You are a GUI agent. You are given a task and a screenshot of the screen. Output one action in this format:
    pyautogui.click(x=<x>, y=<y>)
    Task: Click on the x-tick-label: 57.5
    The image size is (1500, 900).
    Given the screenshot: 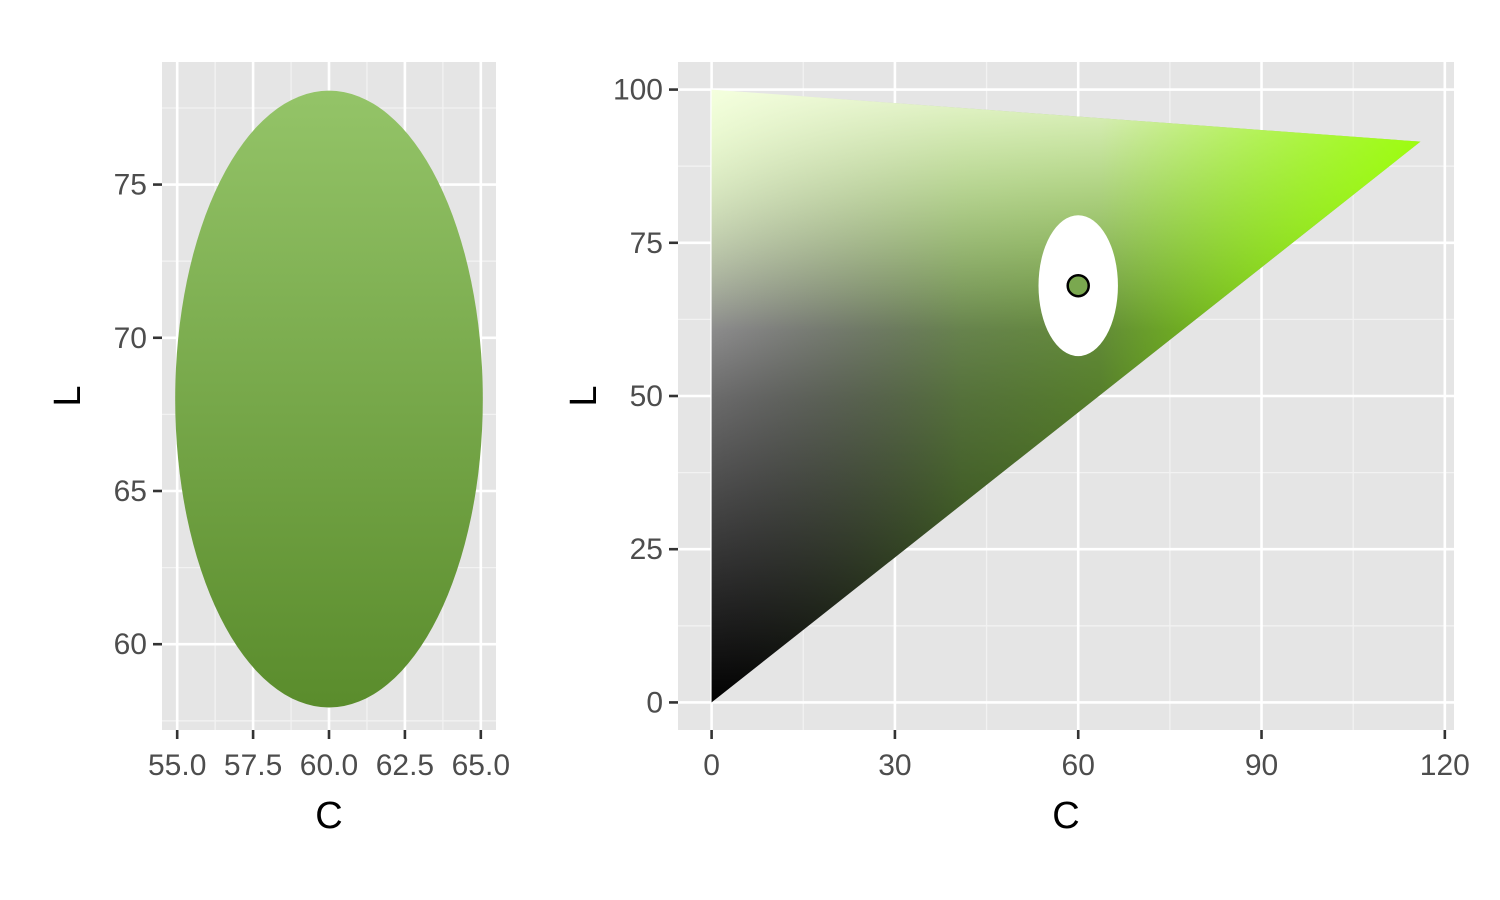 What is the action you would take?
    pyautogui.click(x=253, y=765)
    